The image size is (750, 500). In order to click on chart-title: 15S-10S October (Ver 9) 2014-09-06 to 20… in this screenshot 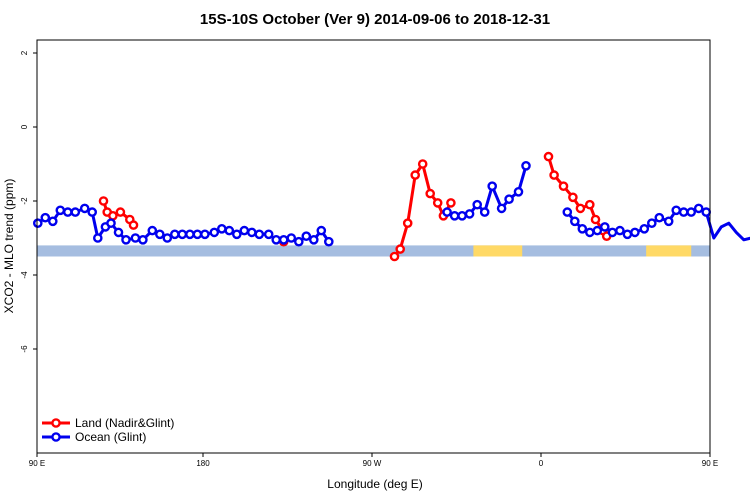, I will do `click(375, 19)`.